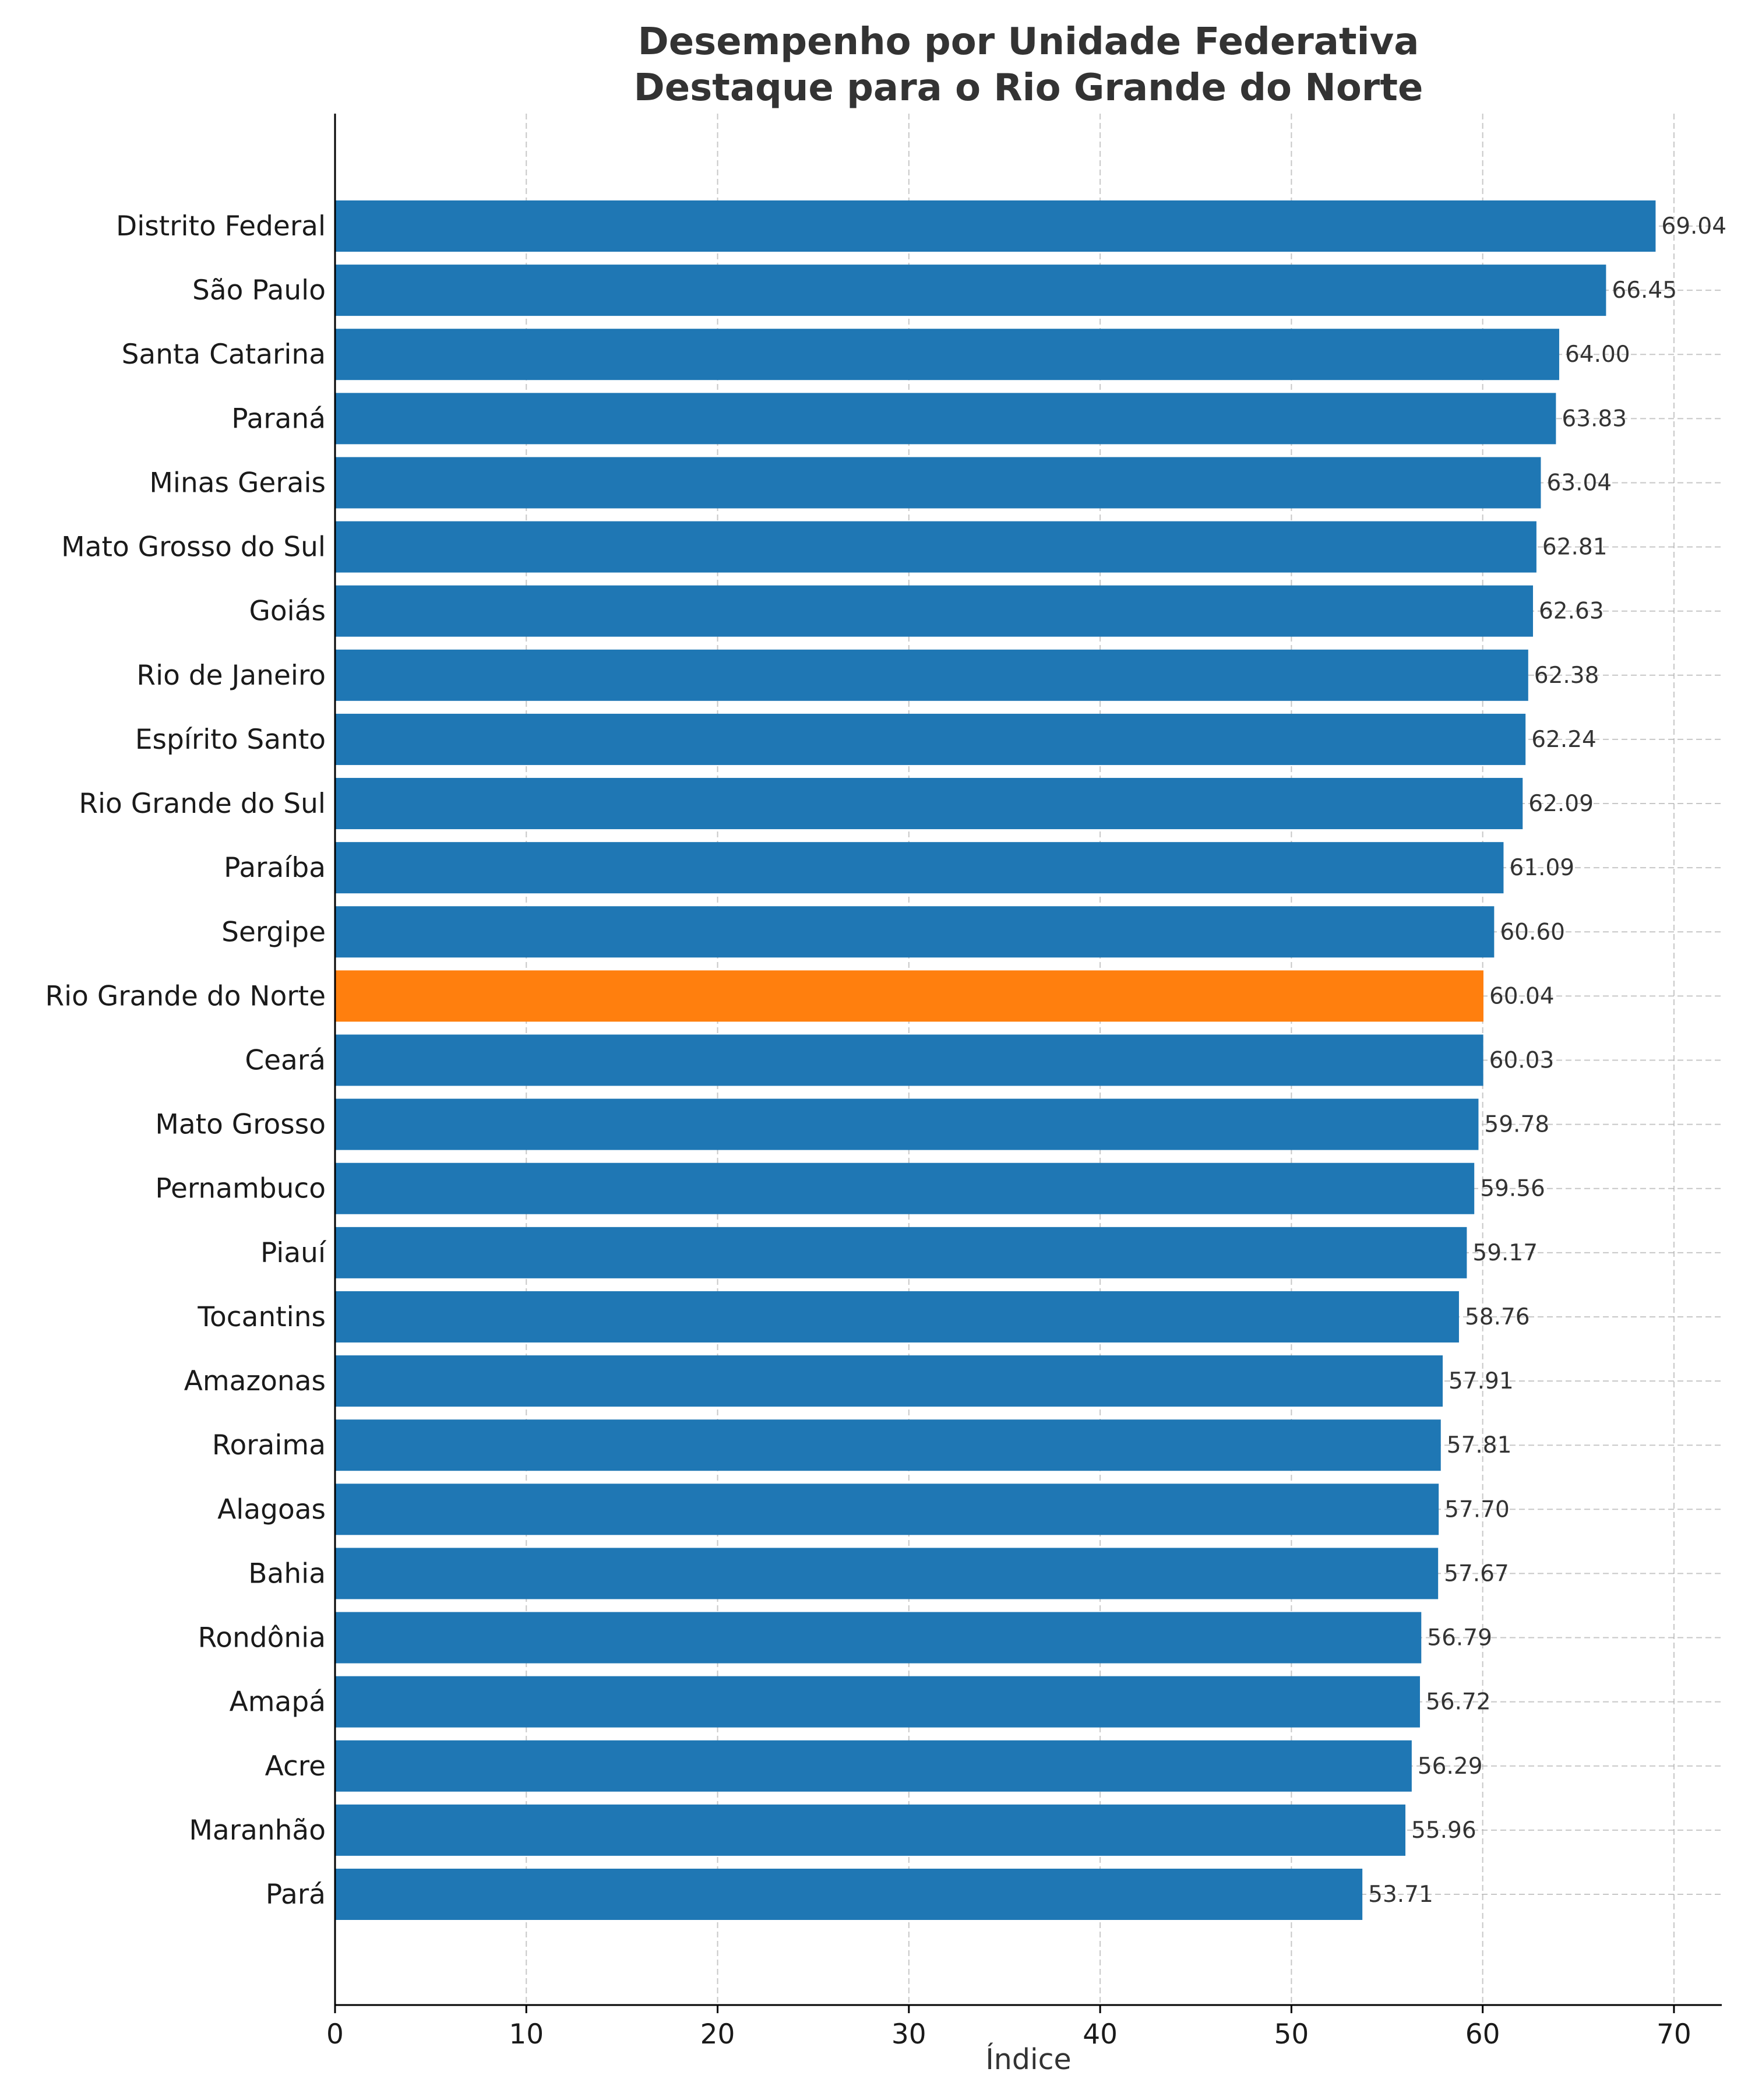  What do you see at coordinates (231, 676) in the screenshot?
I see `category-label: Rio de Janeiro` at bounding box center [231, 676].